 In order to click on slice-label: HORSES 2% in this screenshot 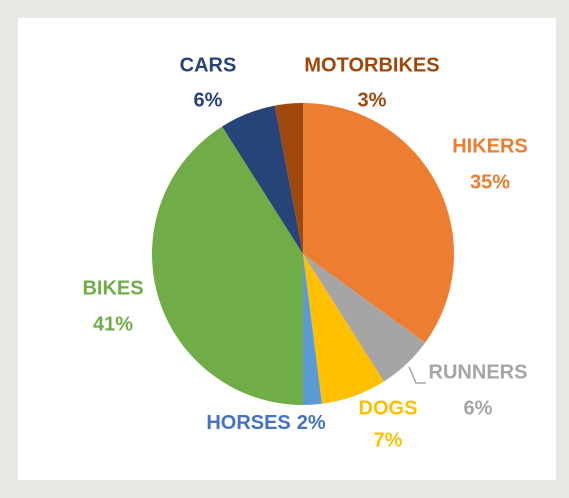, I will do `click(266, 423)`.